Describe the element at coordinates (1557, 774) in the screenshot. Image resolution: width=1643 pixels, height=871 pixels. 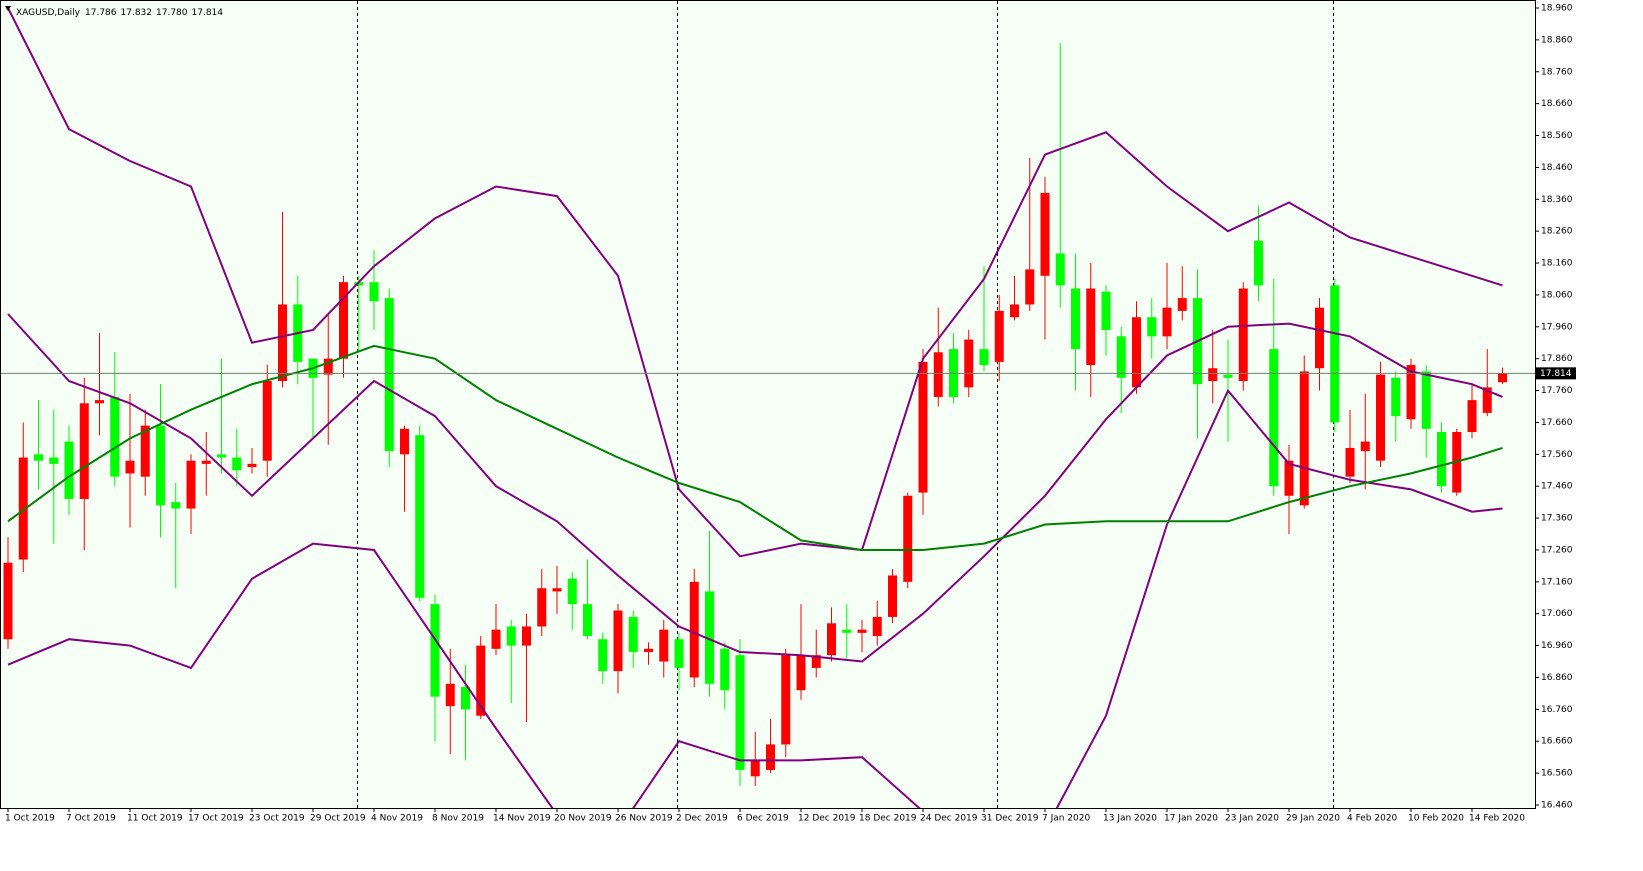
I see `y-tick-label: 16.560` at that location.